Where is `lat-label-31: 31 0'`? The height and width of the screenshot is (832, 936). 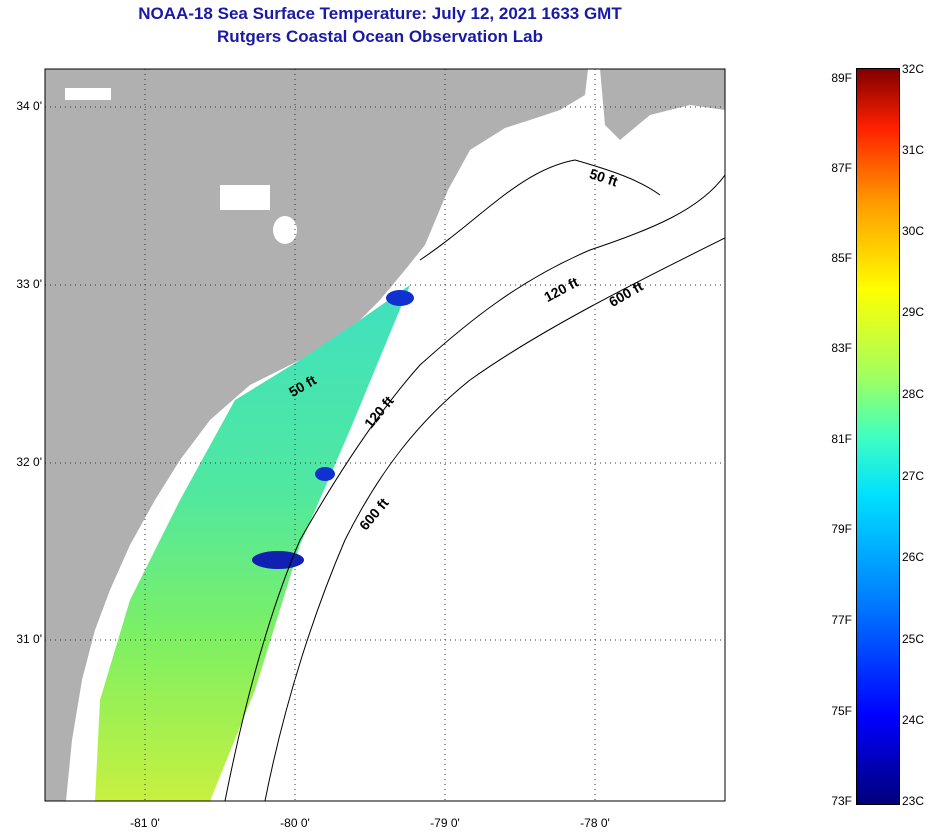
lat-label-31: 31 0' is located at coordinates (29, 639).